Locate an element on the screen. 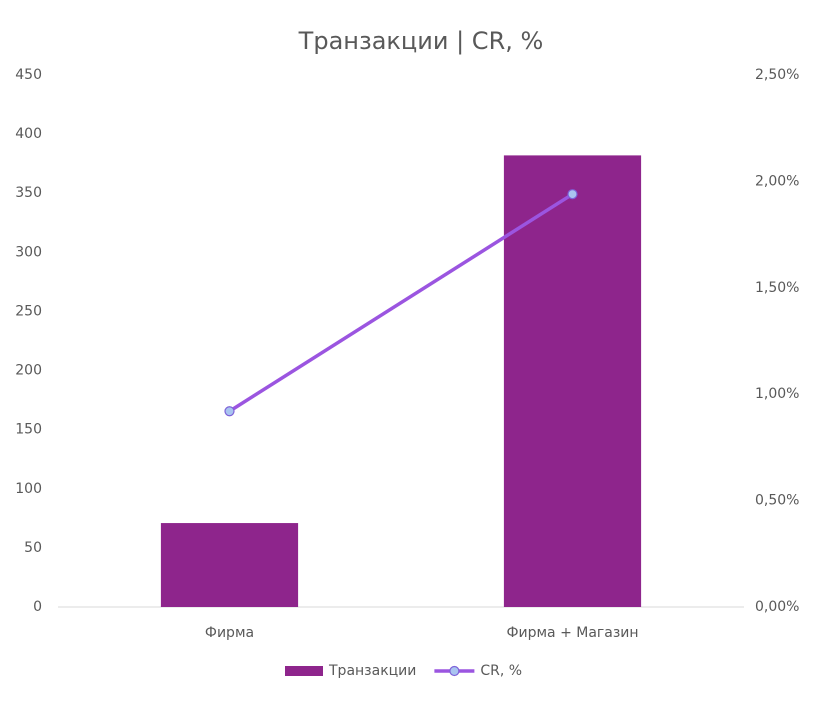 The image size is (822, 703). y-tick-label: 200 is located at coordinates (28, 371).